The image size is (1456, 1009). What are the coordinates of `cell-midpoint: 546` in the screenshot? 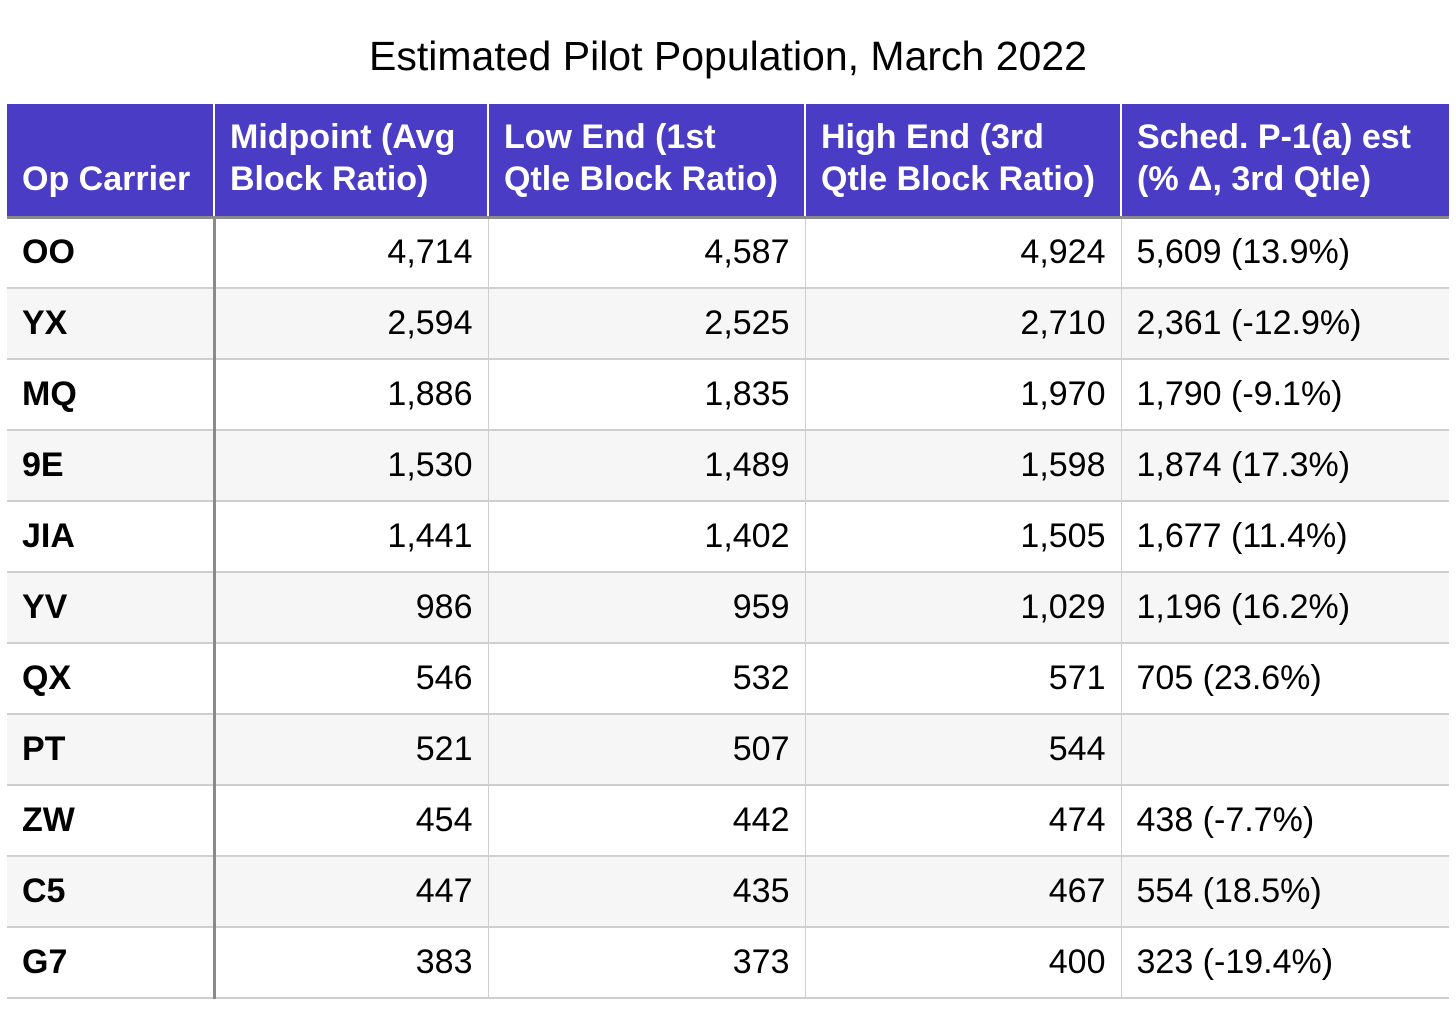 It's located at (350, 679).